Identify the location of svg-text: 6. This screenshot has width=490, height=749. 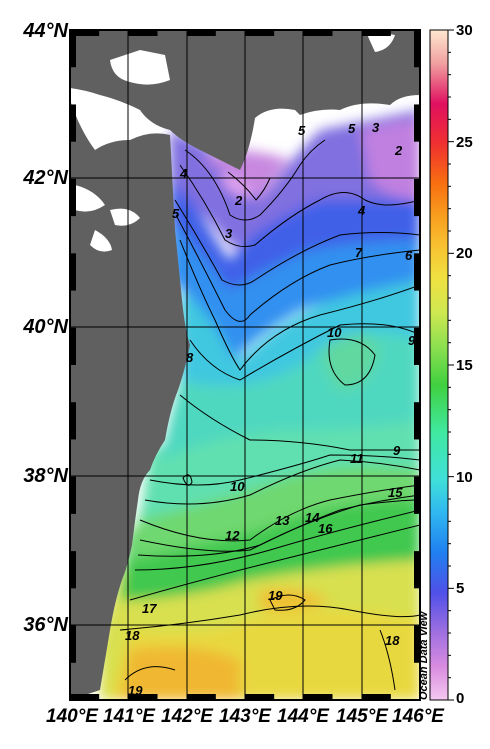
(409, 255).